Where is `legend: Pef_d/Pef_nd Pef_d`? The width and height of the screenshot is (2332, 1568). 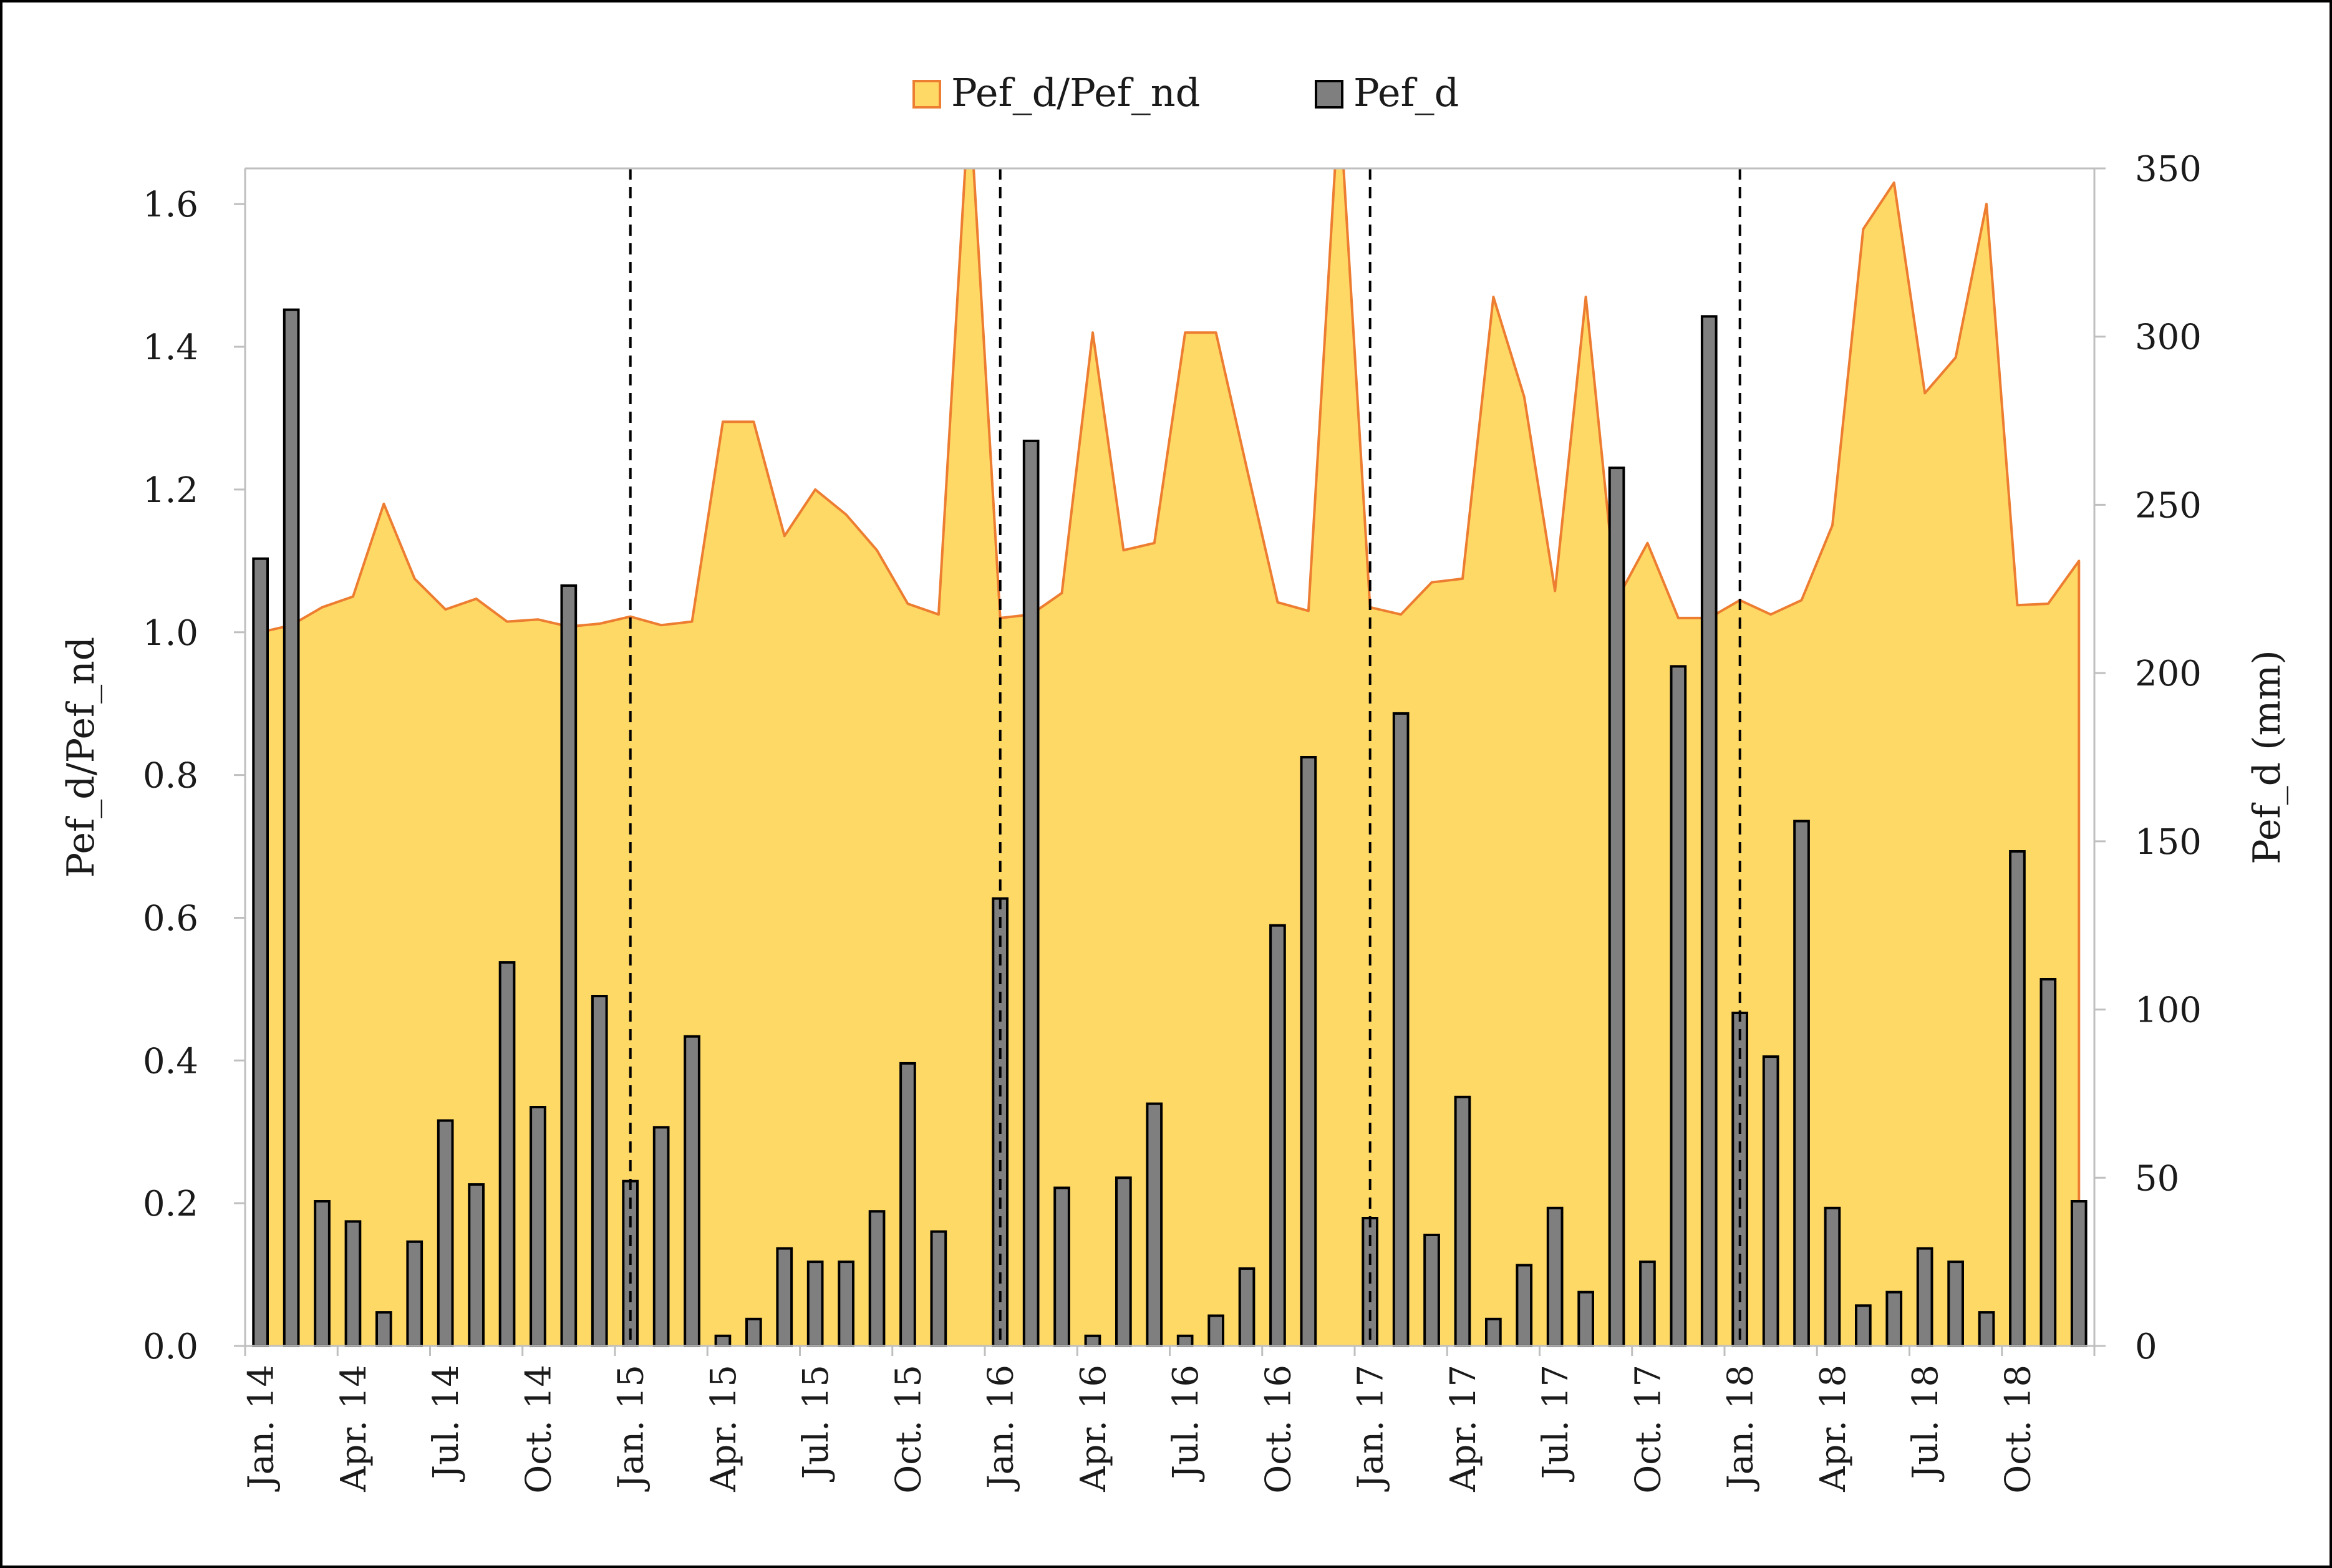
legend: Pef_d/Pef_nd Pef_d is located at coordinates (1185, 92).